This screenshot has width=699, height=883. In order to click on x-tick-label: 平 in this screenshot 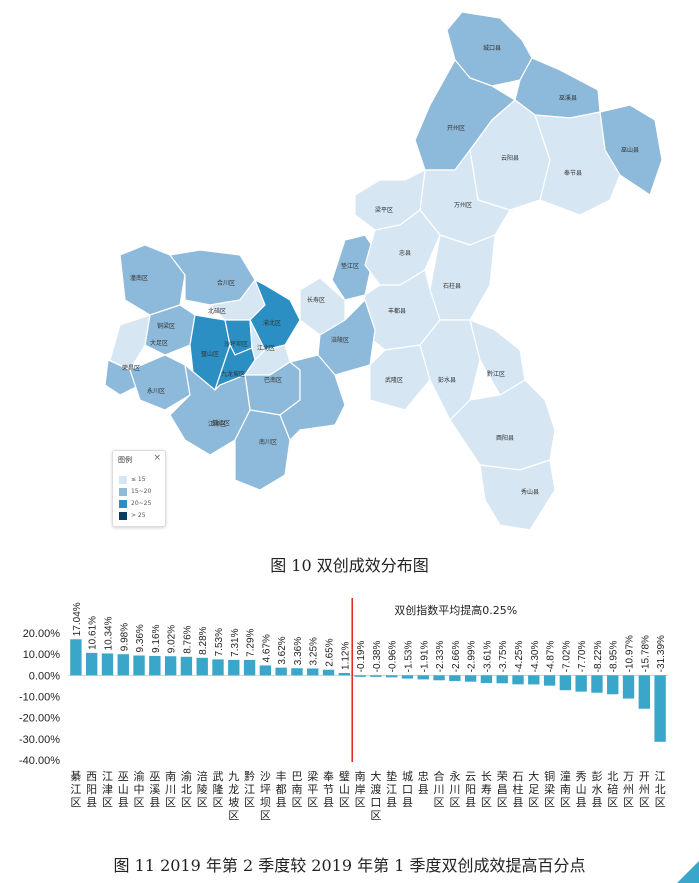, I will do `click(312, 789)`.